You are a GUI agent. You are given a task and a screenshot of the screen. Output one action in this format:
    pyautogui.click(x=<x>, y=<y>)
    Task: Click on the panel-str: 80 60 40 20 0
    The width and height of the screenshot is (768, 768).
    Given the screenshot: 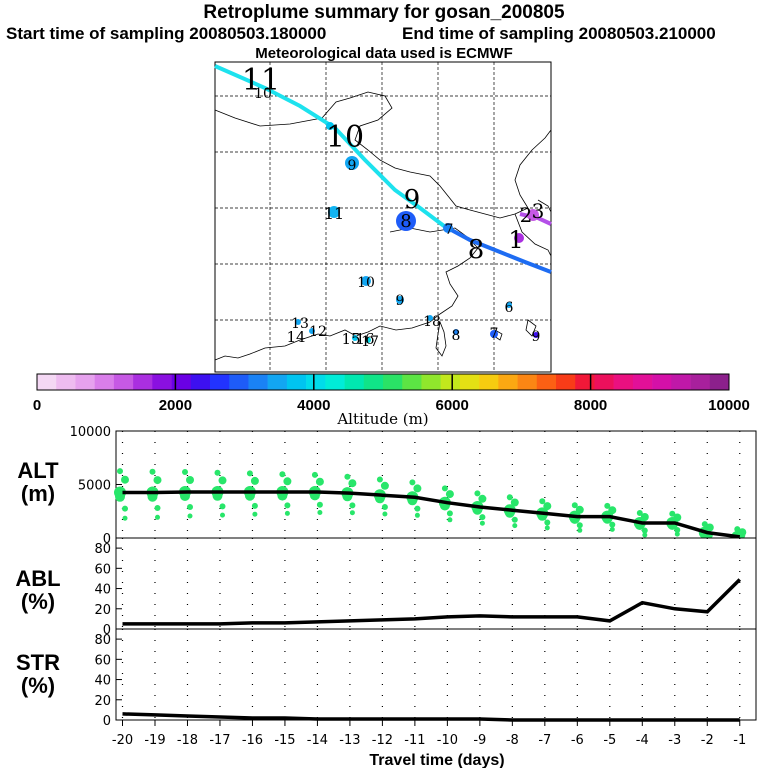 What is the action you would take?
    pyautogui.click(x=425, y=678)
    